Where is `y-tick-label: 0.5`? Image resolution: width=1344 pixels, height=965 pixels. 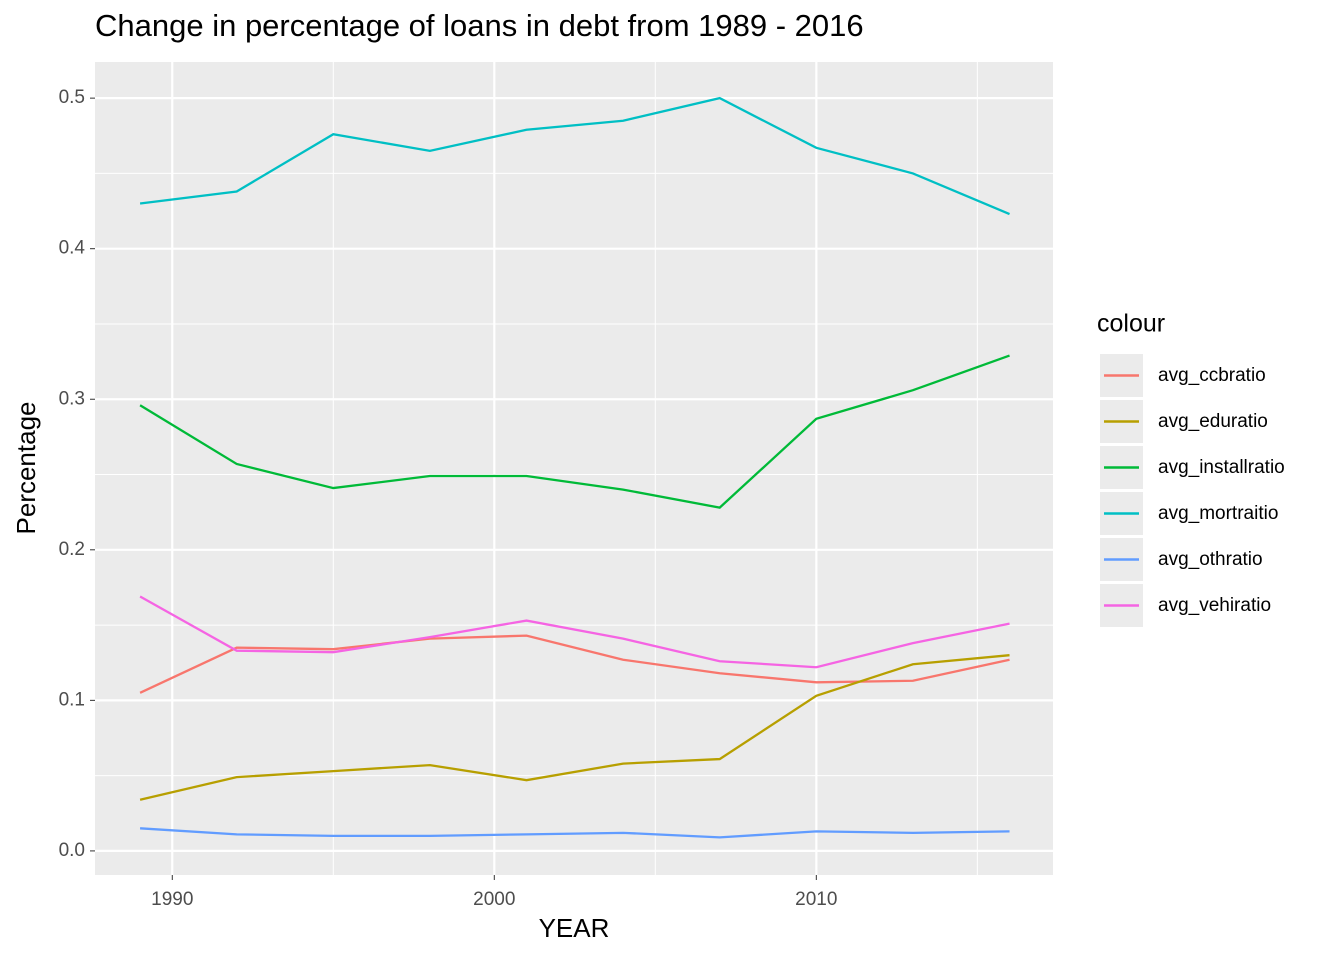
y-tick-label: 0.5 is located at coordinates (72, 97).